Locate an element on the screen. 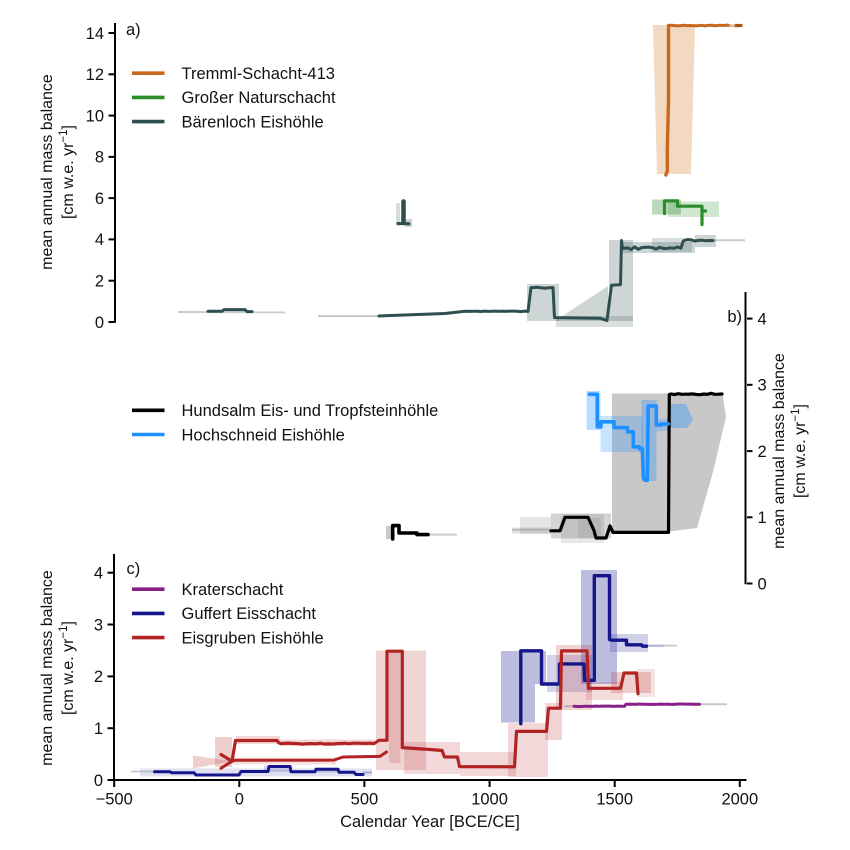 The width and height of the screenshot is (850, 850). svg-text: 12 is located at coordinates (95, 75).